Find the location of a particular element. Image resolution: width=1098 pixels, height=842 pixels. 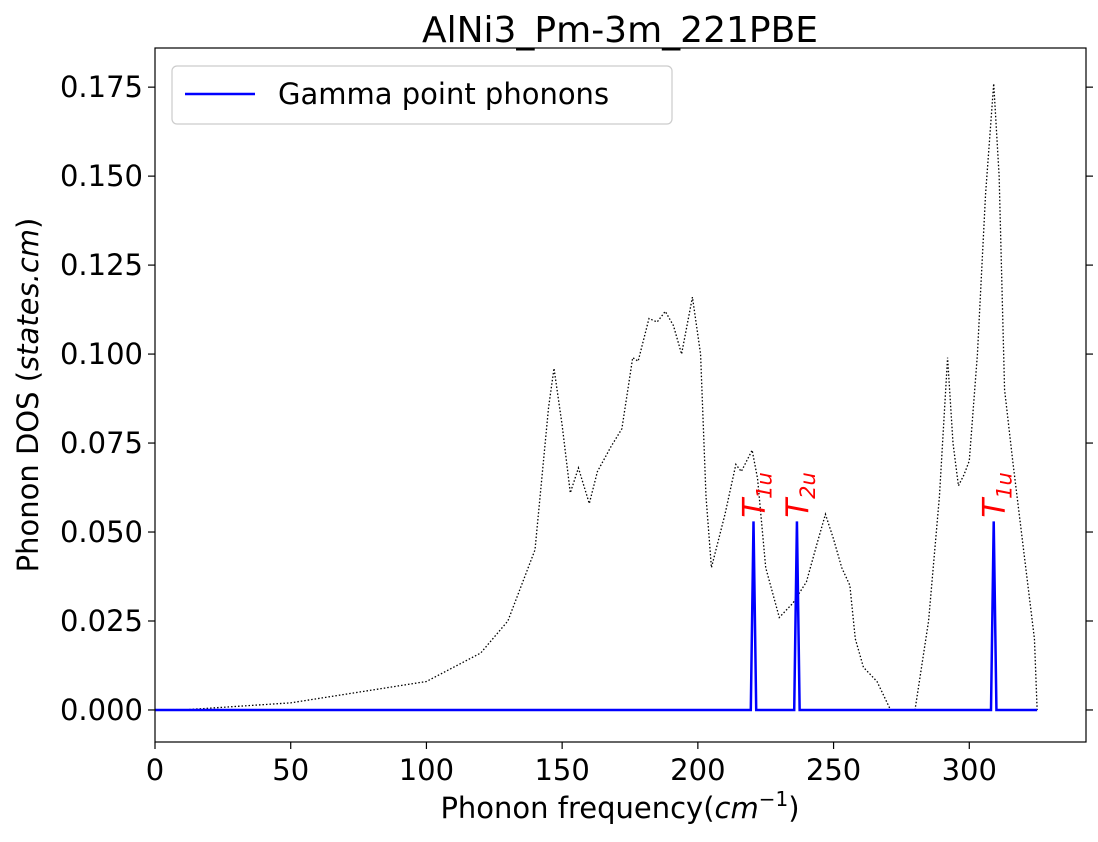

y-tick-label: 0.125 is located at coordinates (101, 265).